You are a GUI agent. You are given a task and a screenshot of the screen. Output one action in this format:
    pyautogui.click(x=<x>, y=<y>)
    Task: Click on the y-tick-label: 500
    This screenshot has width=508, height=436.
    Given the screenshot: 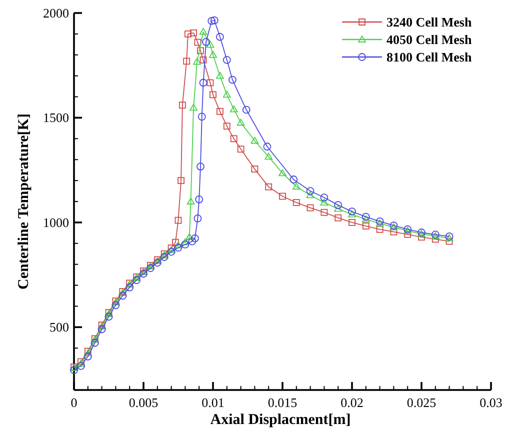 What is the action you would take?
    pyautogui.click(x=59, y=327)
    